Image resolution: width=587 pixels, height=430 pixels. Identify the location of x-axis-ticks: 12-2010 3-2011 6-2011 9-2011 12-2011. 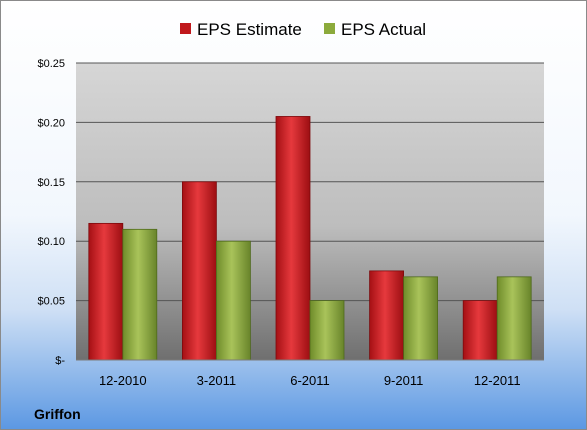
(310, 380).